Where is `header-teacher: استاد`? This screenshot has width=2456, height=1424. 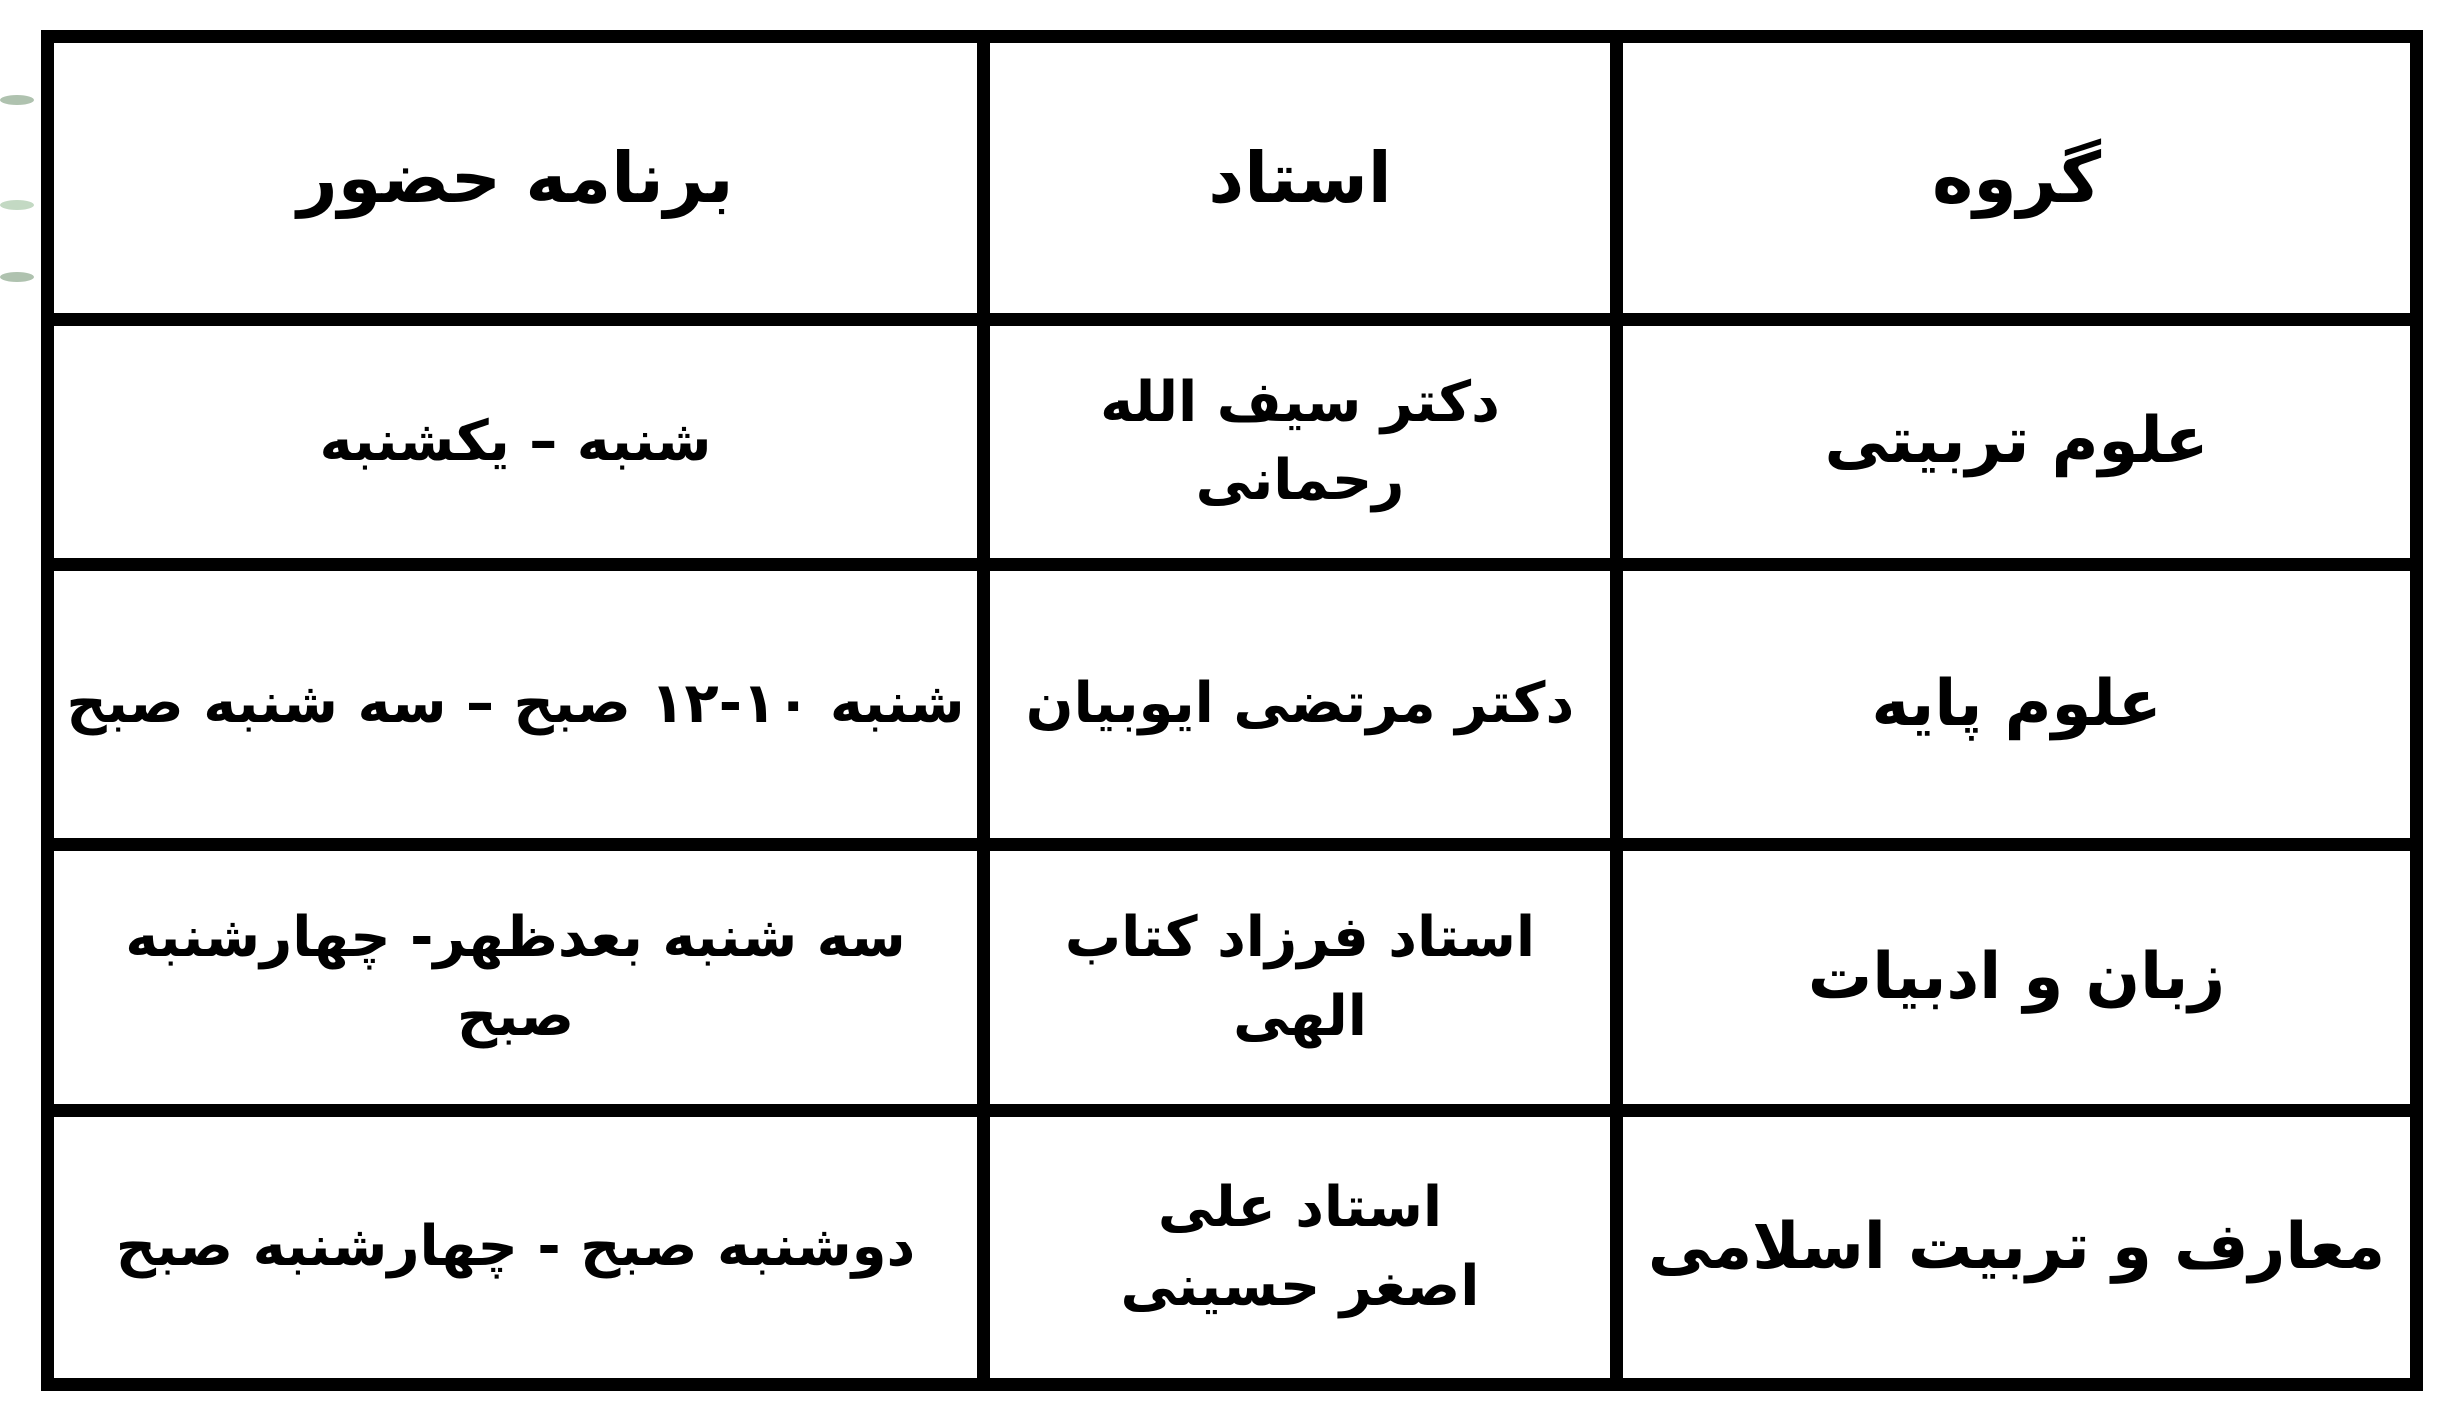
header-teacher: استاد is located at coordinates (1300, 178).